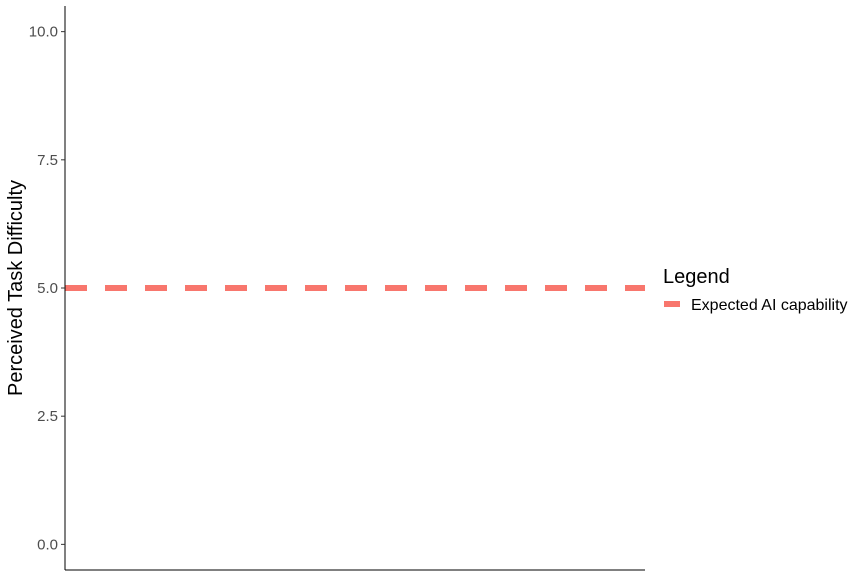  Describe the element at coordinates (47, 544) in the screenshot. I see `y-tick-label: 0.0` at that location.